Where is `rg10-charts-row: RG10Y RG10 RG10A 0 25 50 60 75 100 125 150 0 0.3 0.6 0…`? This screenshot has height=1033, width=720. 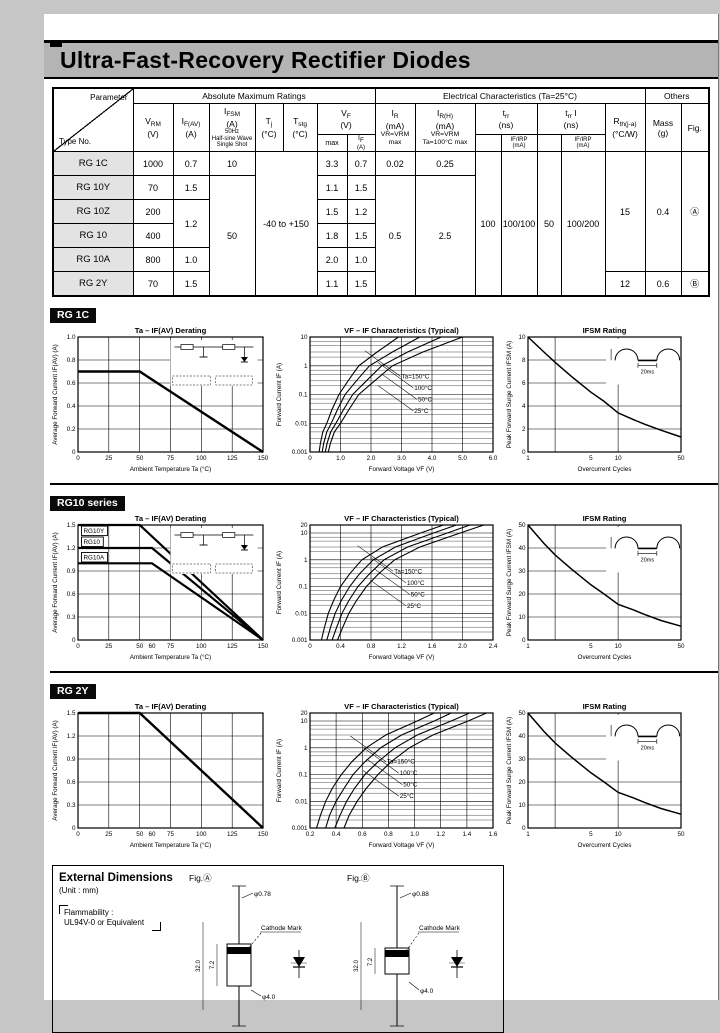
rg10-charts-row: RG10Y RG10 RG10A 0 25 50 60 75 100 125 150 0 0.3 0.6 0… is located at coordinates (382, 589).